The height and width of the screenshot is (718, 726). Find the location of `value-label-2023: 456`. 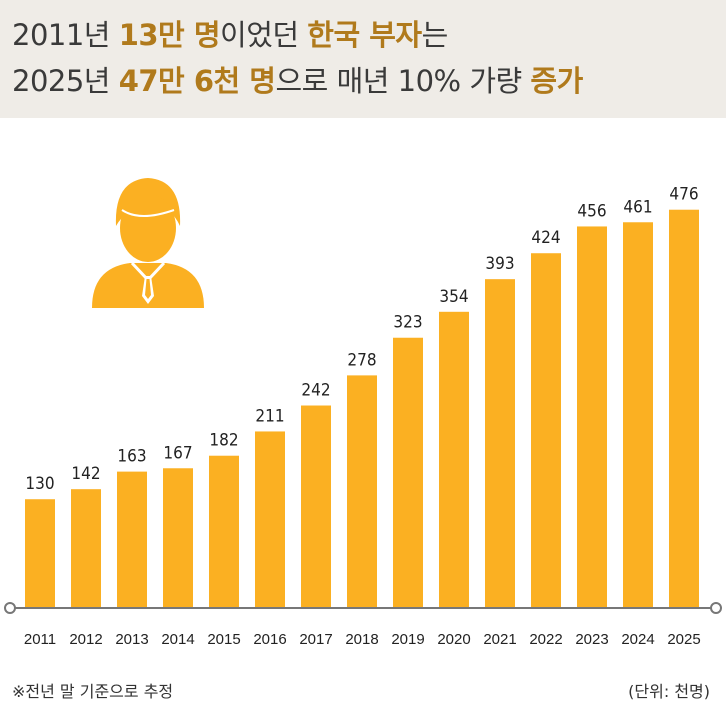

value-label-2023: 456 is located at coordinates (591, 211).